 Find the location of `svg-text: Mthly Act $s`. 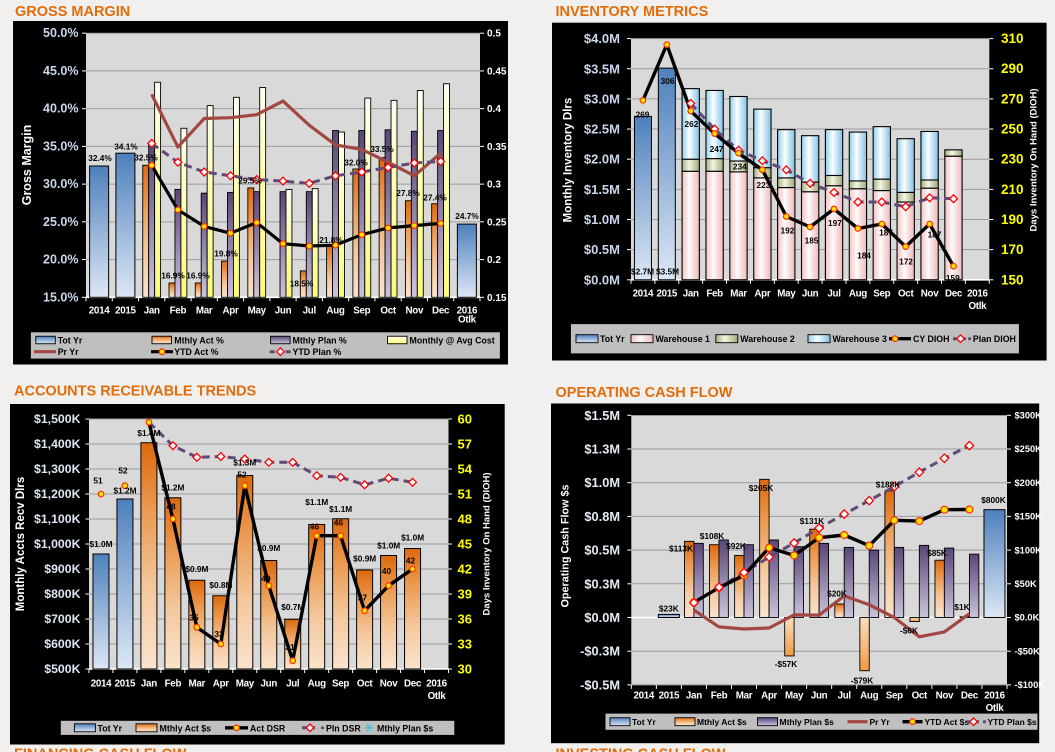

svg-text: Mthly Act $s is located at coordinates (186, 728).